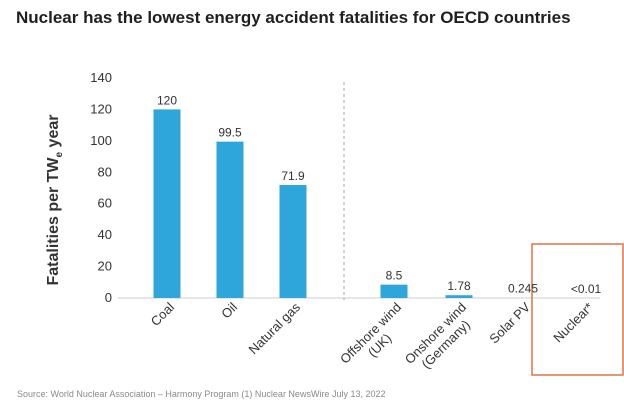 The height and width of the screenshot is (407, 624). I want to click on nuclear-highlight-box, so click(577, 309).